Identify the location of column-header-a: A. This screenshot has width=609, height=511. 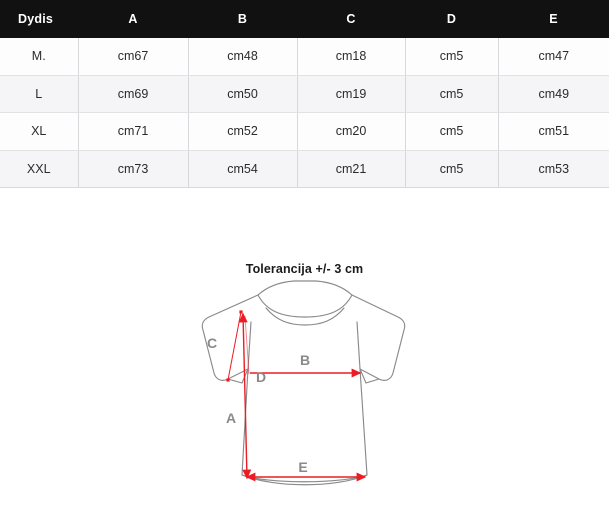
(133, 19).